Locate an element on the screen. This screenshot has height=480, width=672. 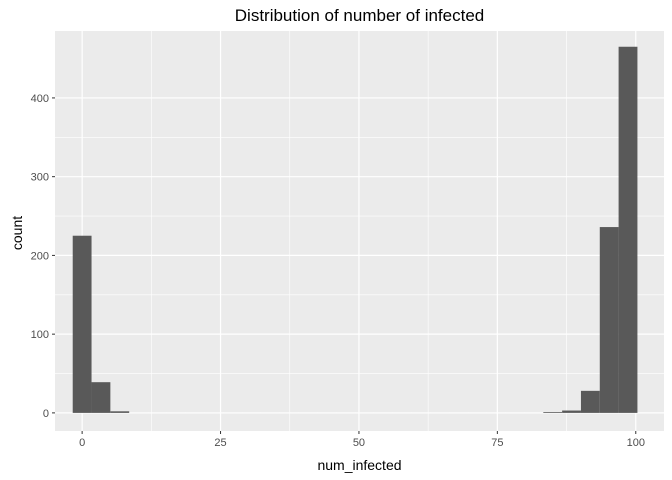
y-axis-title: count is located at coordinates (17, 233).